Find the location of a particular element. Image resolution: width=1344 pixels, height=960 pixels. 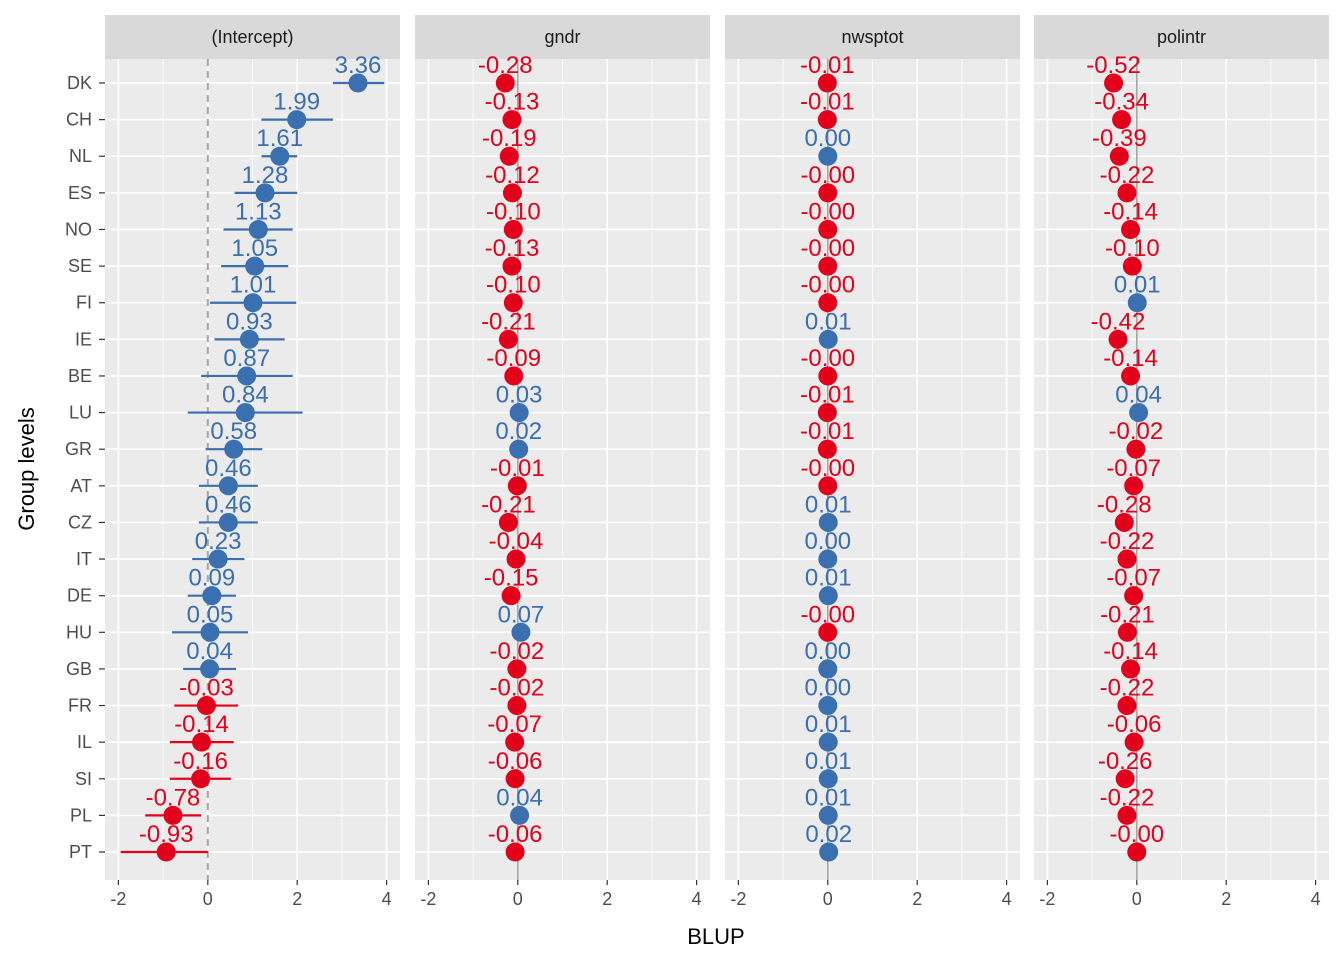

data-label: 1.01 is located at coordinates (253, 285).